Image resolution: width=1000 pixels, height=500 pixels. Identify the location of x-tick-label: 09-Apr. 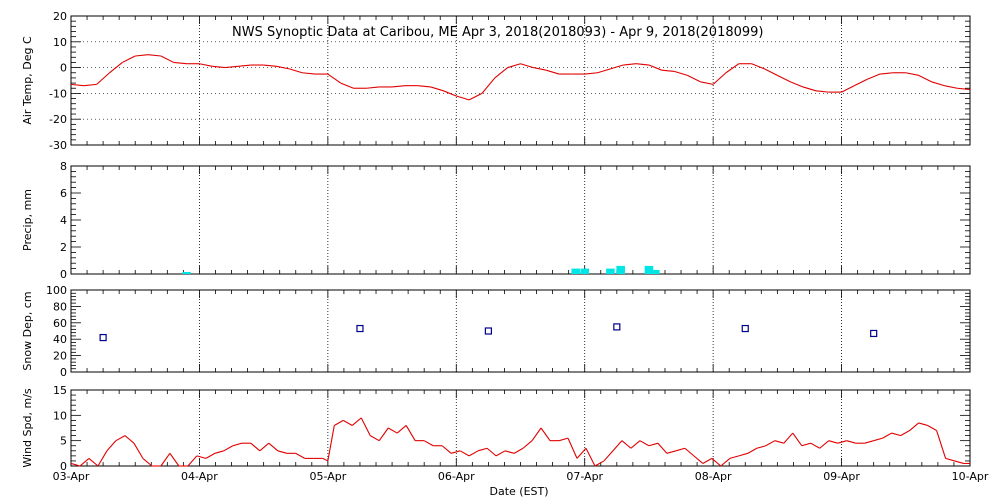
(841, 476).